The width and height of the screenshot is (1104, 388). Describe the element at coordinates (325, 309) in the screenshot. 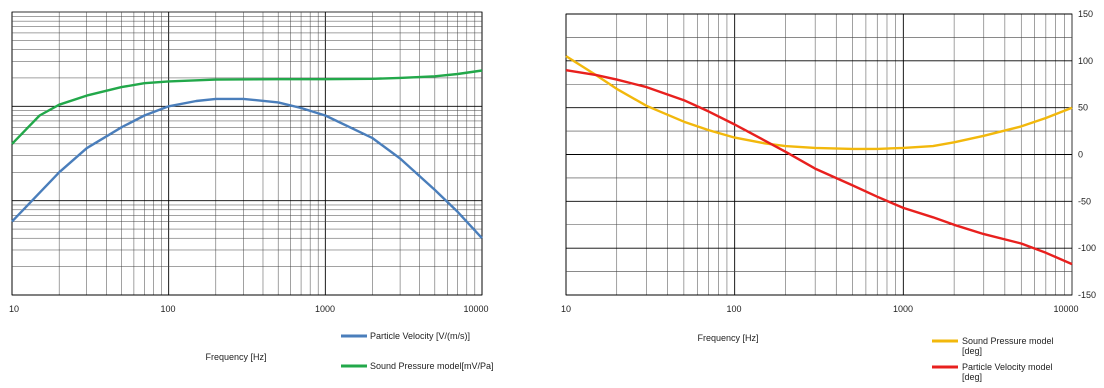

I see `left-x-tick-1000: 1000` at that location.